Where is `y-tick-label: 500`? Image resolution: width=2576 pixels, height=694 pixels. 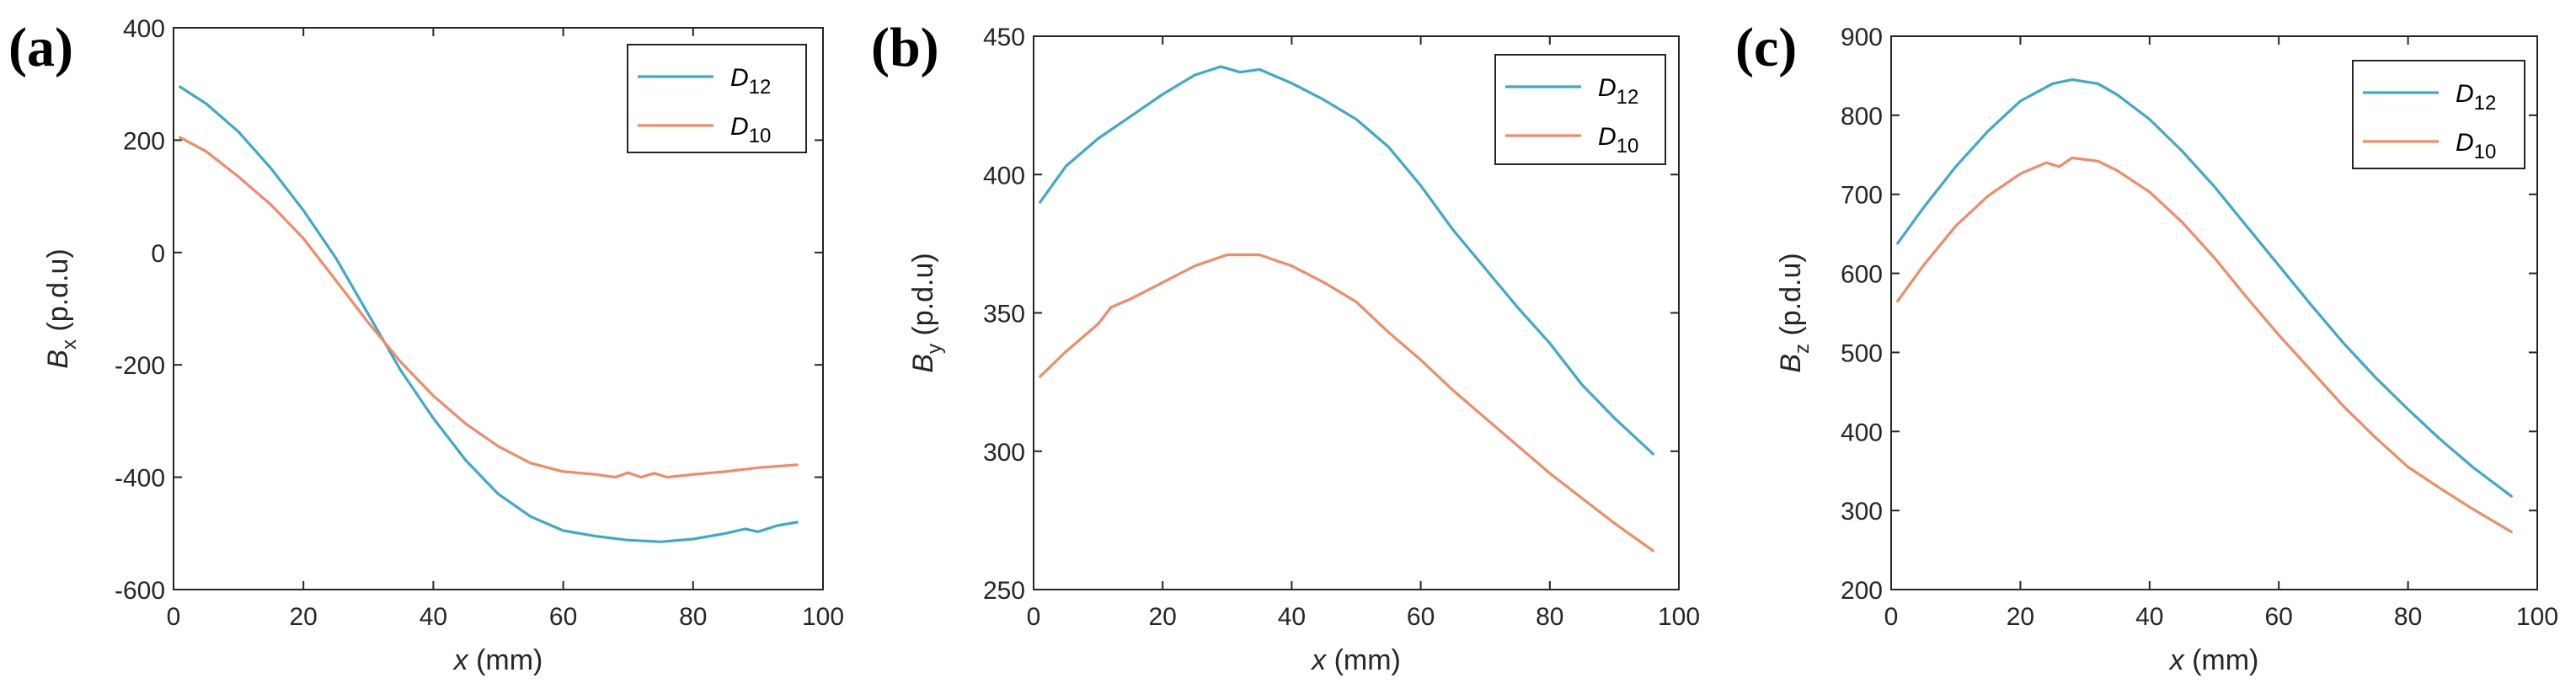 y-tick-label: 500 is located at coordinates (1862, 353).